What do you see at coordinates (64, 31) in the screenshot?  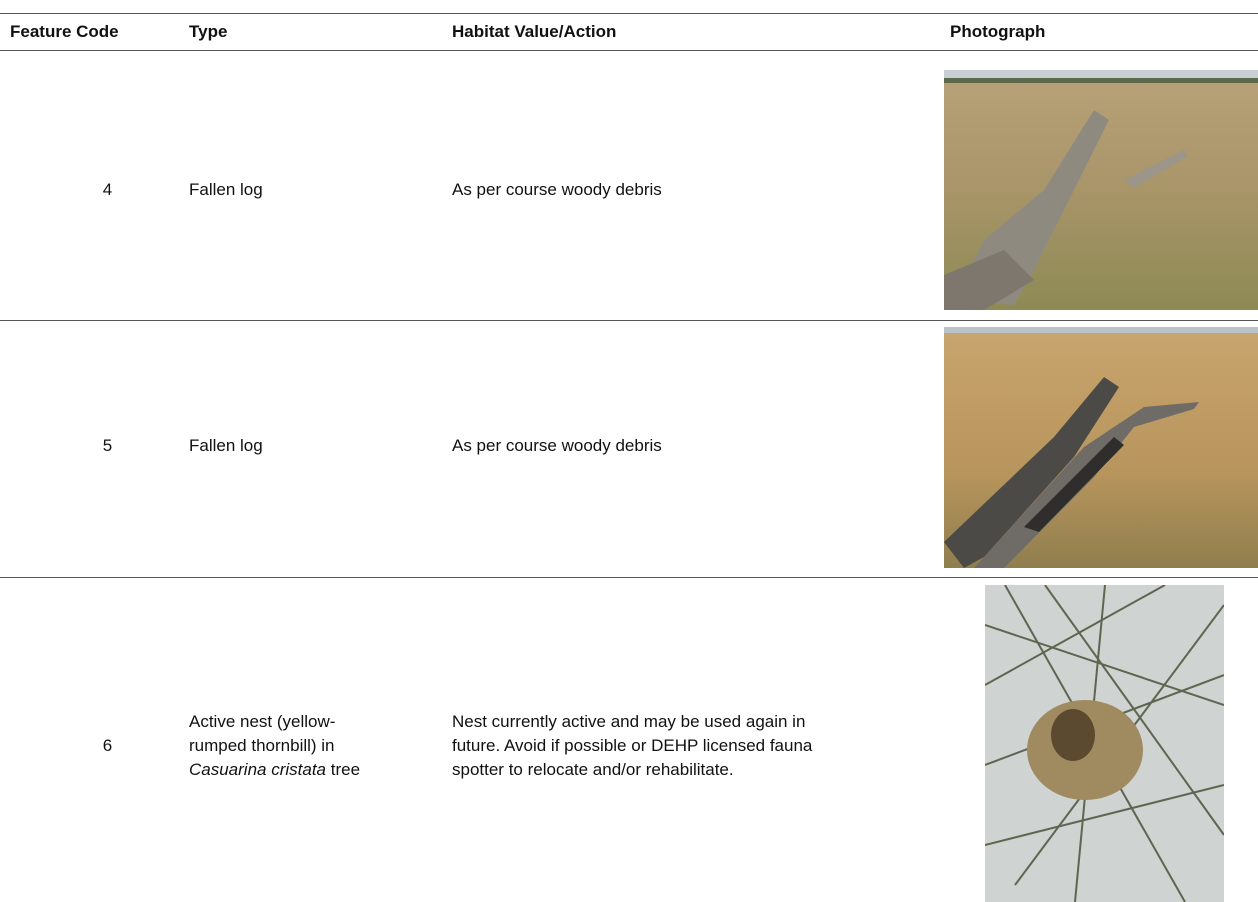 I see `header-cell: Feature Code` at bounding box center [64, 31].